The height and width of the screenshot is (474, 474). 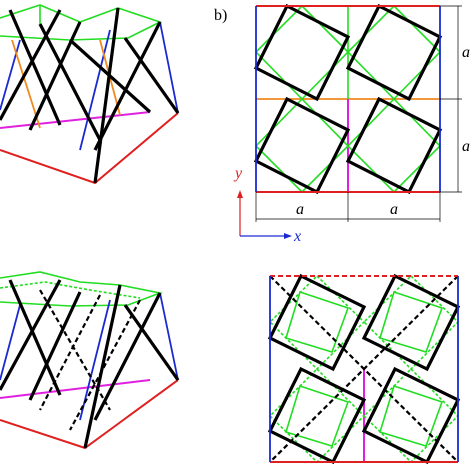 I want to click on lattice-3d-top, so click(x=90, y=94).